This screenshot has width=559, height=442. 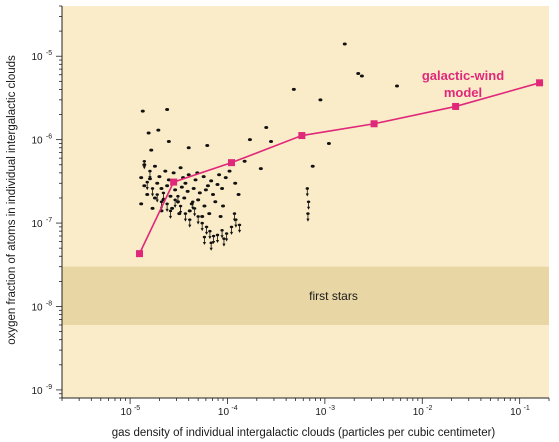 I want to click on x-tick-label-exponent: -2, so click(x=429, y=408).